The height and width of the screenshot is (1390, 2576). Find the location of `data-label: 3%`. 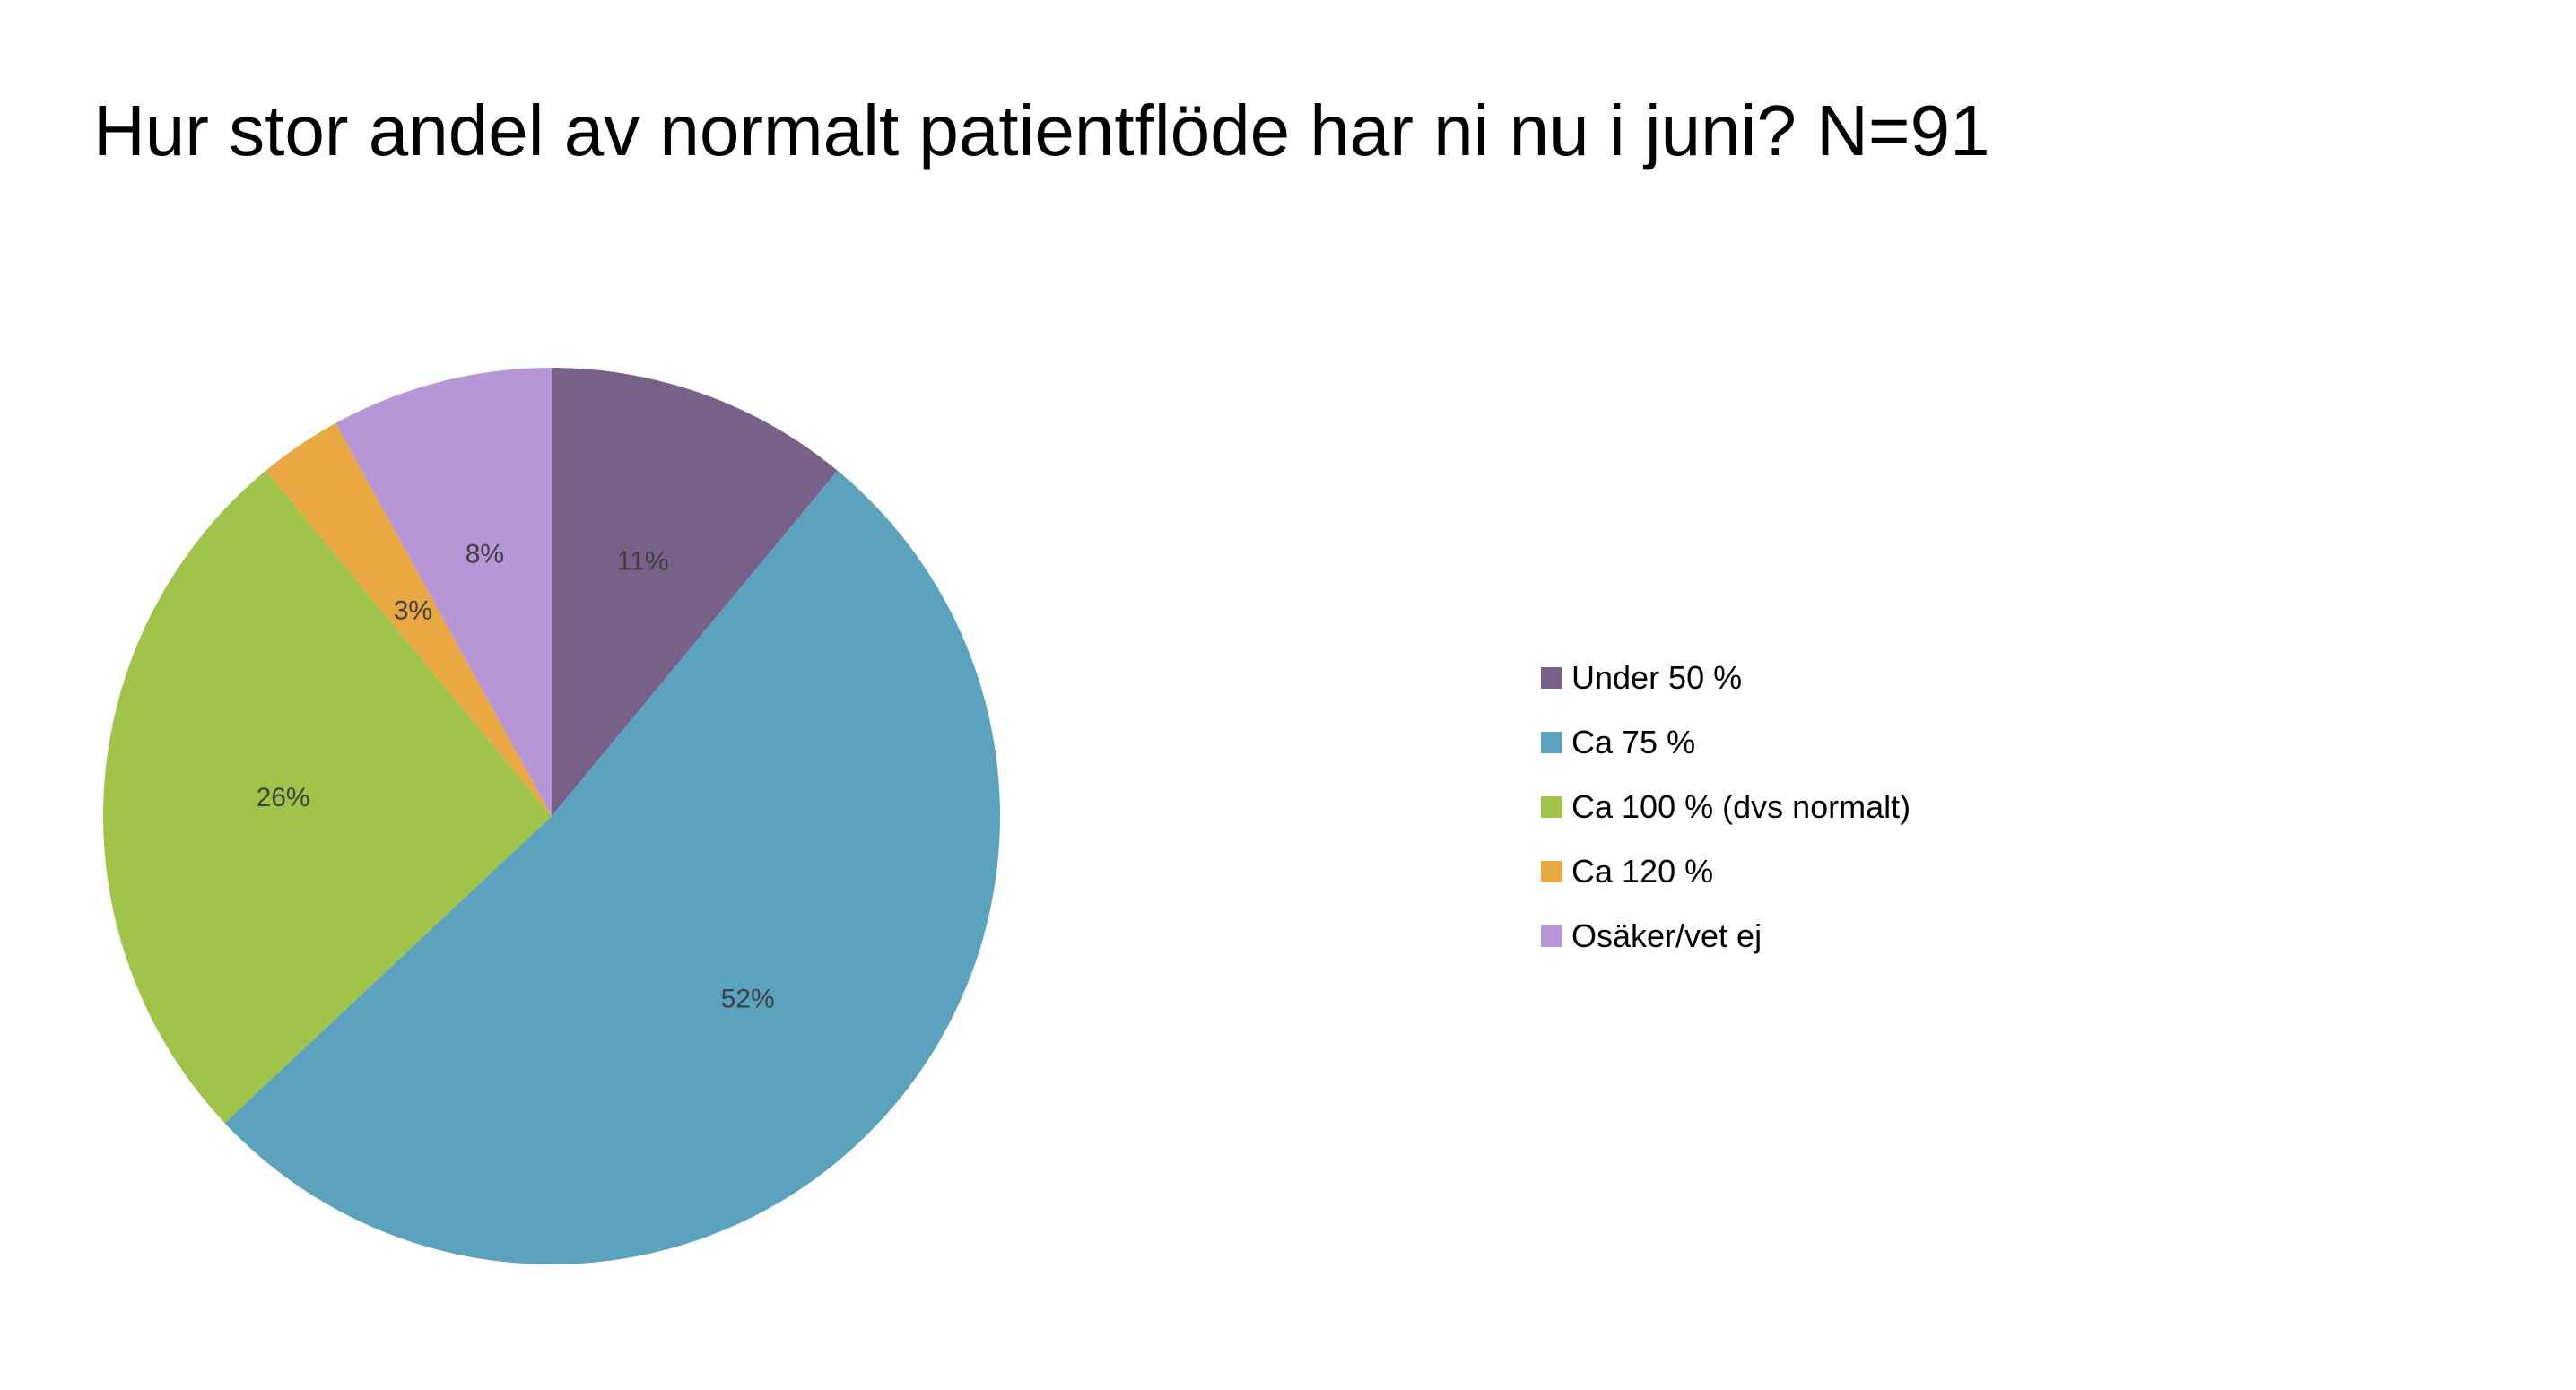

data-label: 3% is located at coordinates (413, 610).